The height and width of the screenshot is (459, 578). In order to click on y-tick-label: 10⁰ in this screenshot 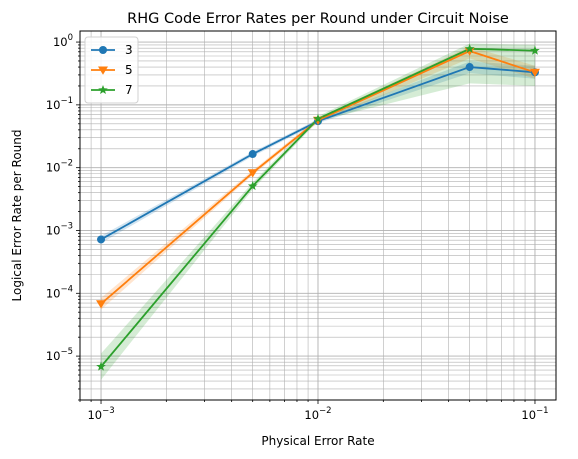, I will do `click(63, 41)`.